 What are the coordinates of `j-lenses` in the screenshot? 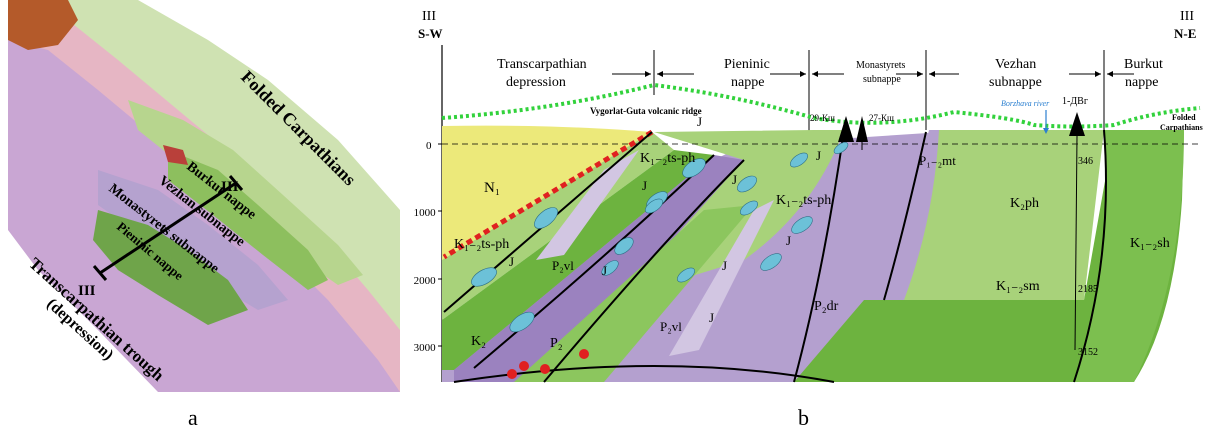 It's located at (660, 237).